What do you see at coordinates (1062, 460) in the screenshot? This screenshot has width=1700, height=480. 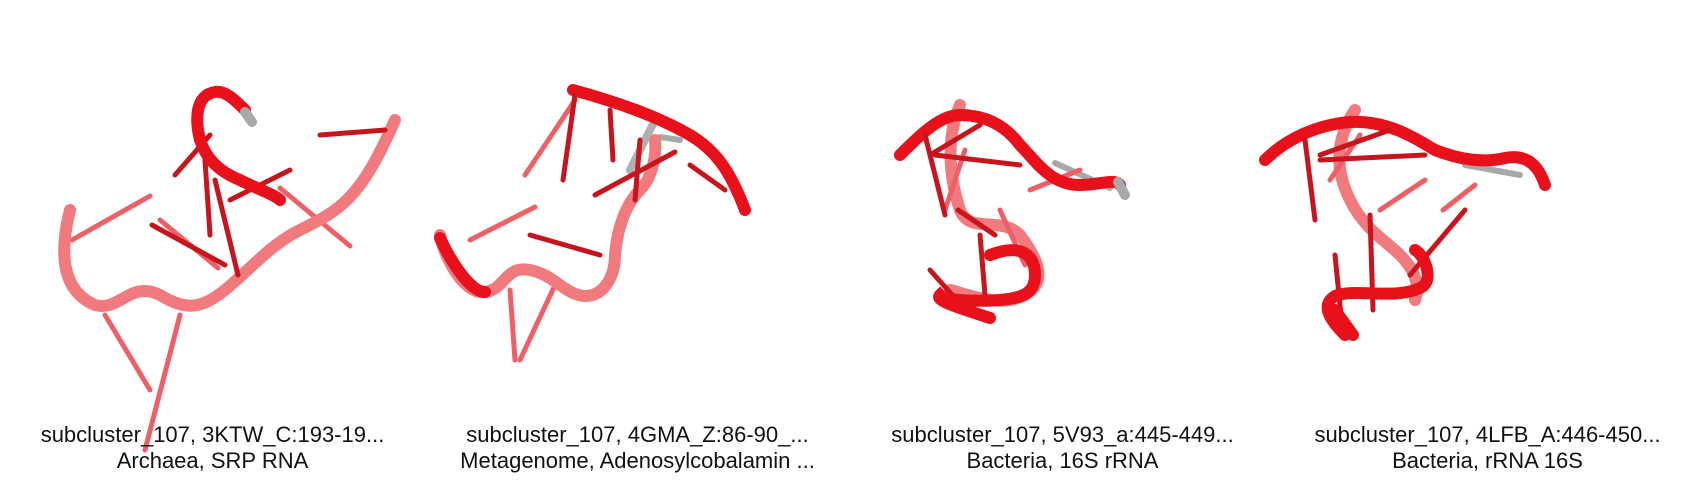 I see `panel-subtitle: Bacteria, 16S rRNA` at bounding box center [1062, 460].